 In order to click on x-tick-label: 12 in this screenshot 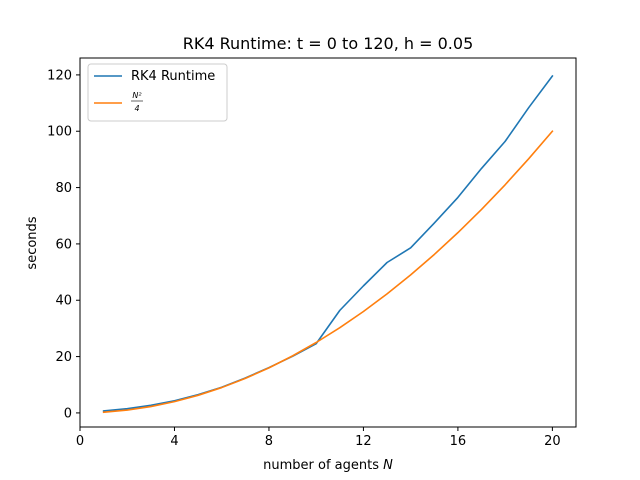, I will do `click(363, 441)`.